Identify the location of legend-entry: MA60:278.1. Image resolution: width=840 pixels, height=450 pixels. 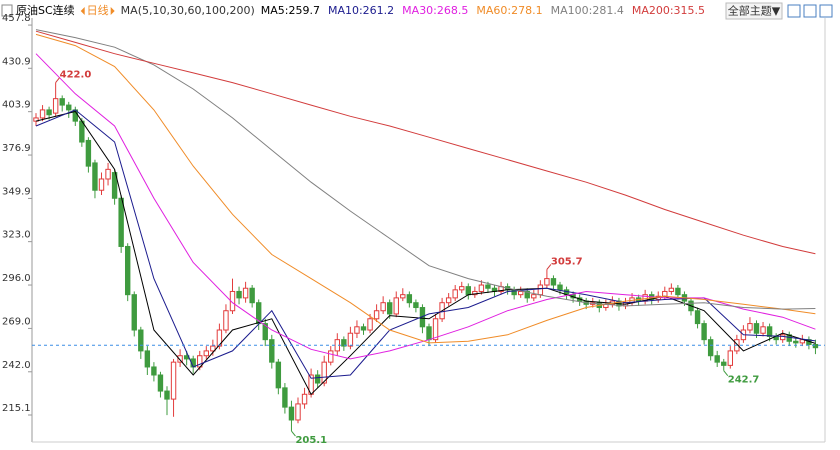
(509, 10).